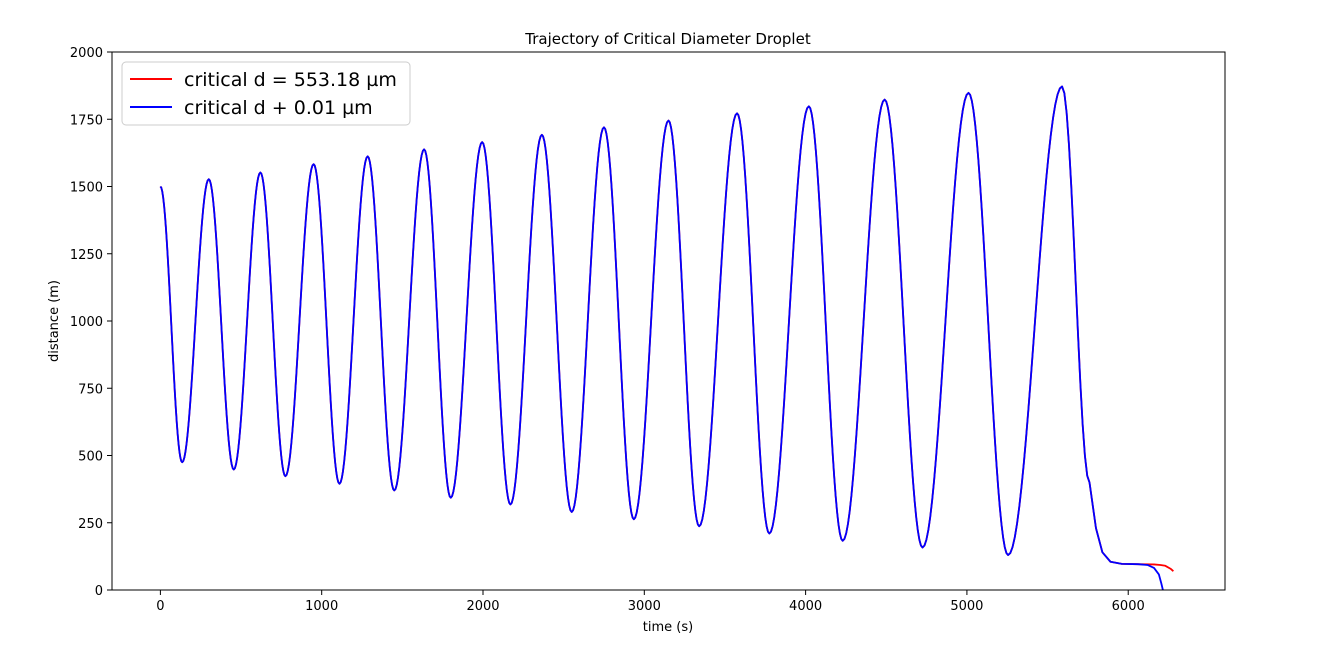  What do you see at coordinates (278, 108) in the screenshot?
I see `legend-label-2: critical d + 0.01 µm` at bounding box center [278, 108].